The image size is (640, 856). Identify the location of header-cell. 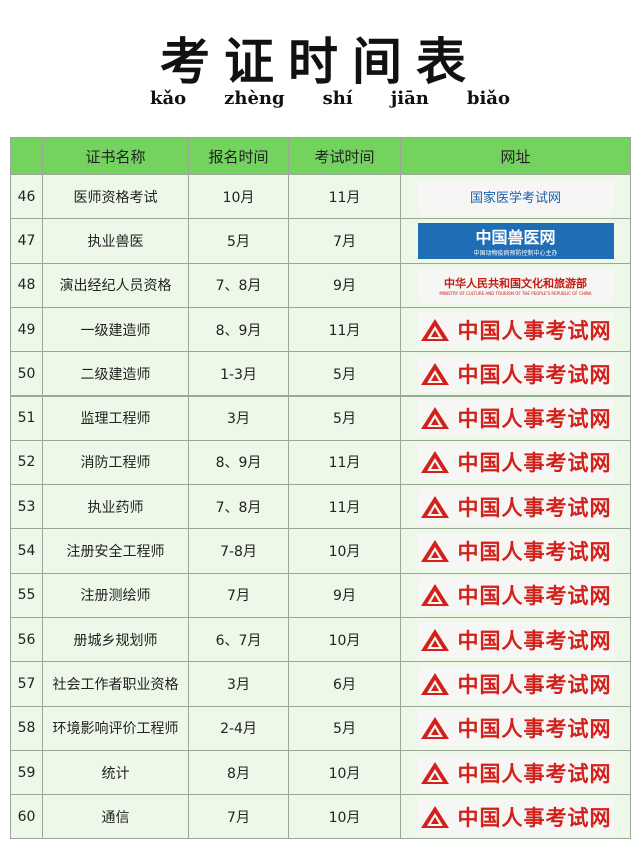
(26, 156).